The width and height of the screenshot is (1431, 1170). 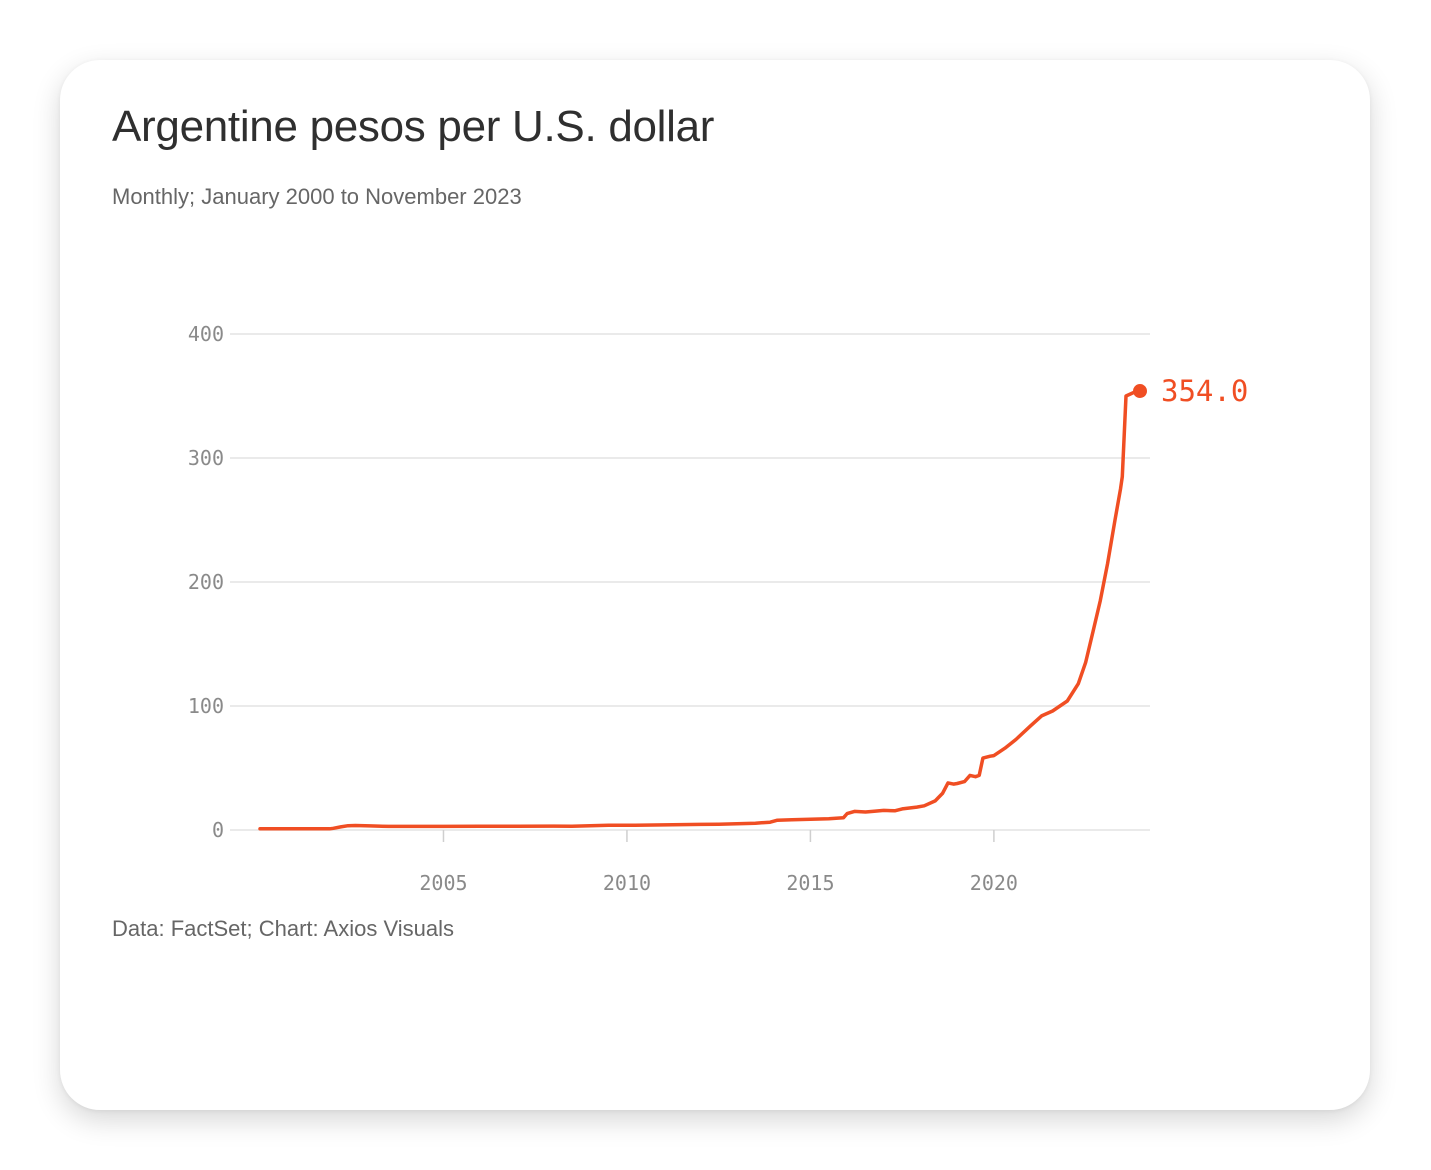 What do you see at coordinates (206, 334) in the screenshot?
I see `y-tick-label-400: 400` at bounding box center [206, 334].